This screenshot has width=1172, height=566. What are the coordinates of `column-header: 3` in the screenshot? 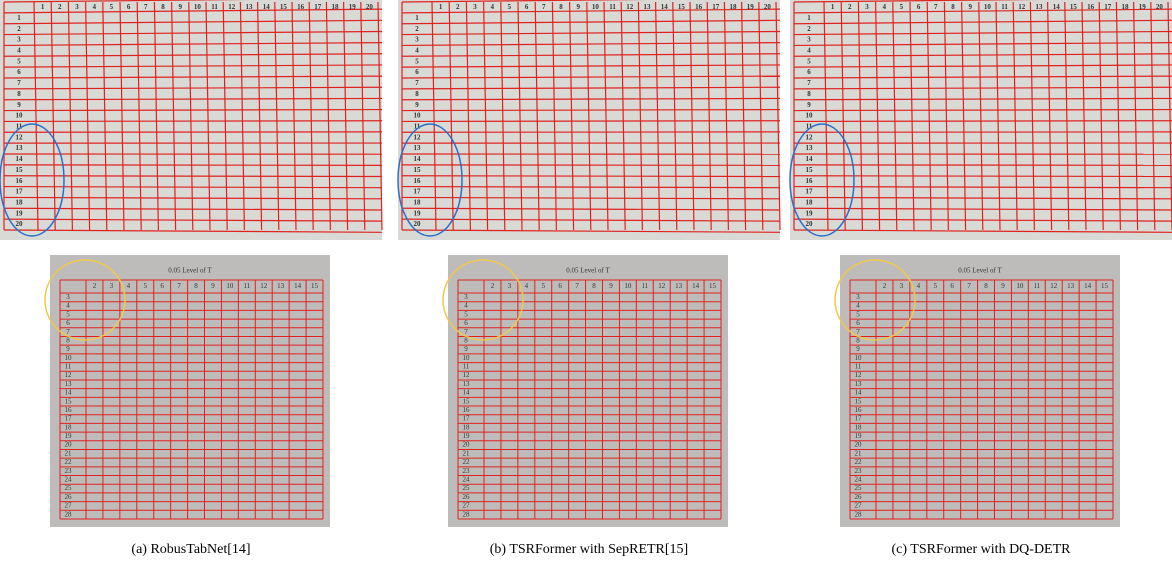 It's located at (902, 286).